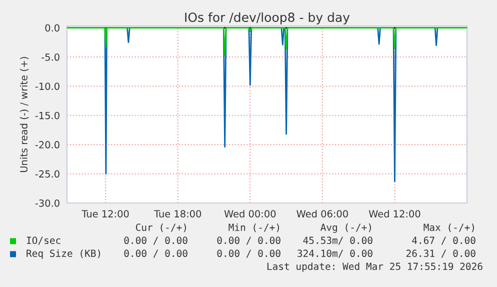 The height and width of the screenshot is (287, 497). I want to click on text: Min (-/+), so click(253, 227).